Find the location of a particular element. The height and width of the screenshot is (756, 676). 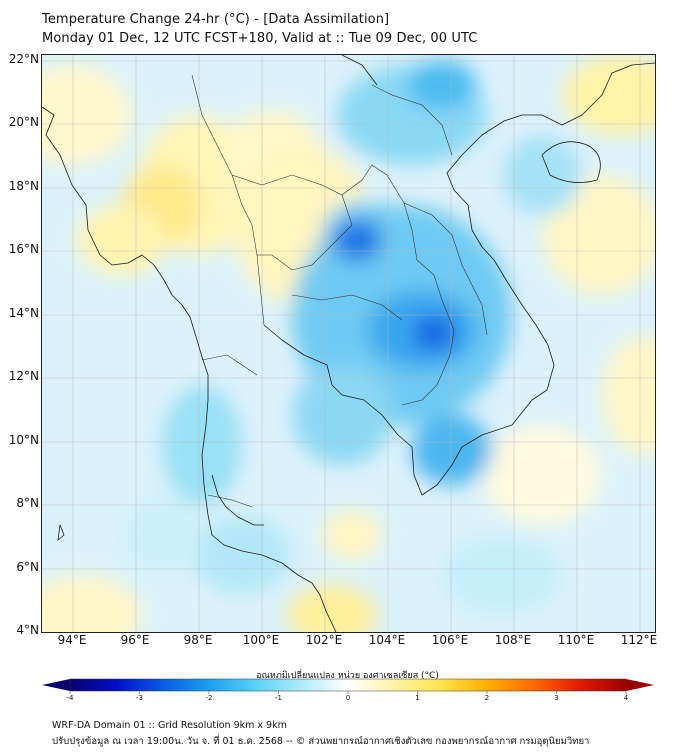

small-island is located at coordinates (61, 532).